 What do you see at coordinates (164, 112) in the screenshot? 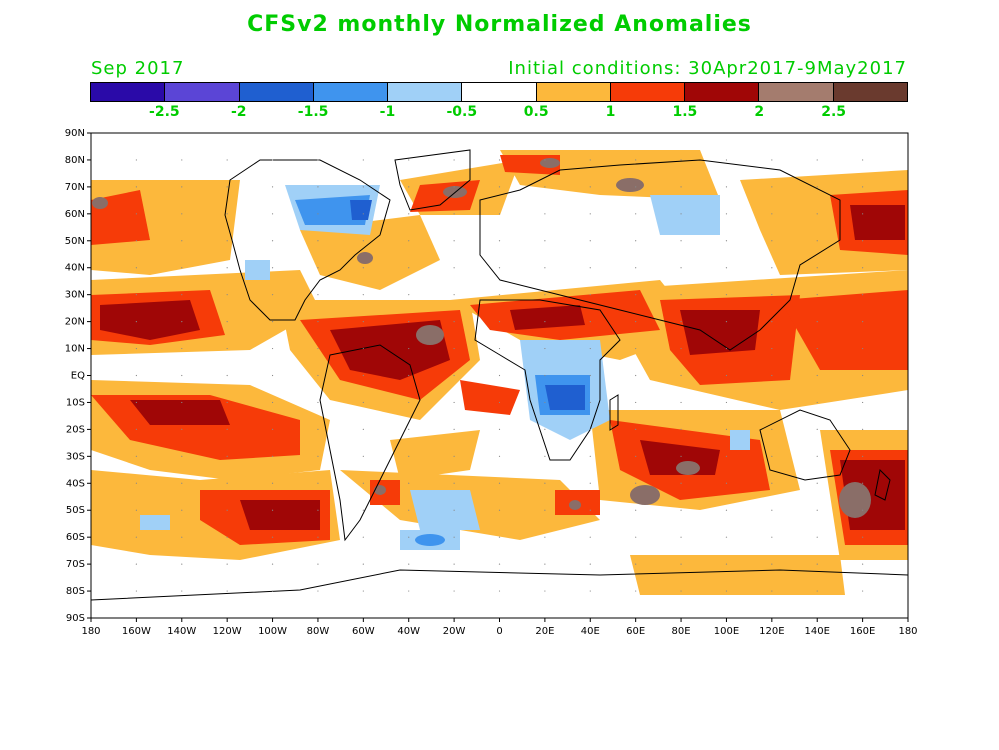
I see `legend-label: -2.5` at bounding box center [164, 112].